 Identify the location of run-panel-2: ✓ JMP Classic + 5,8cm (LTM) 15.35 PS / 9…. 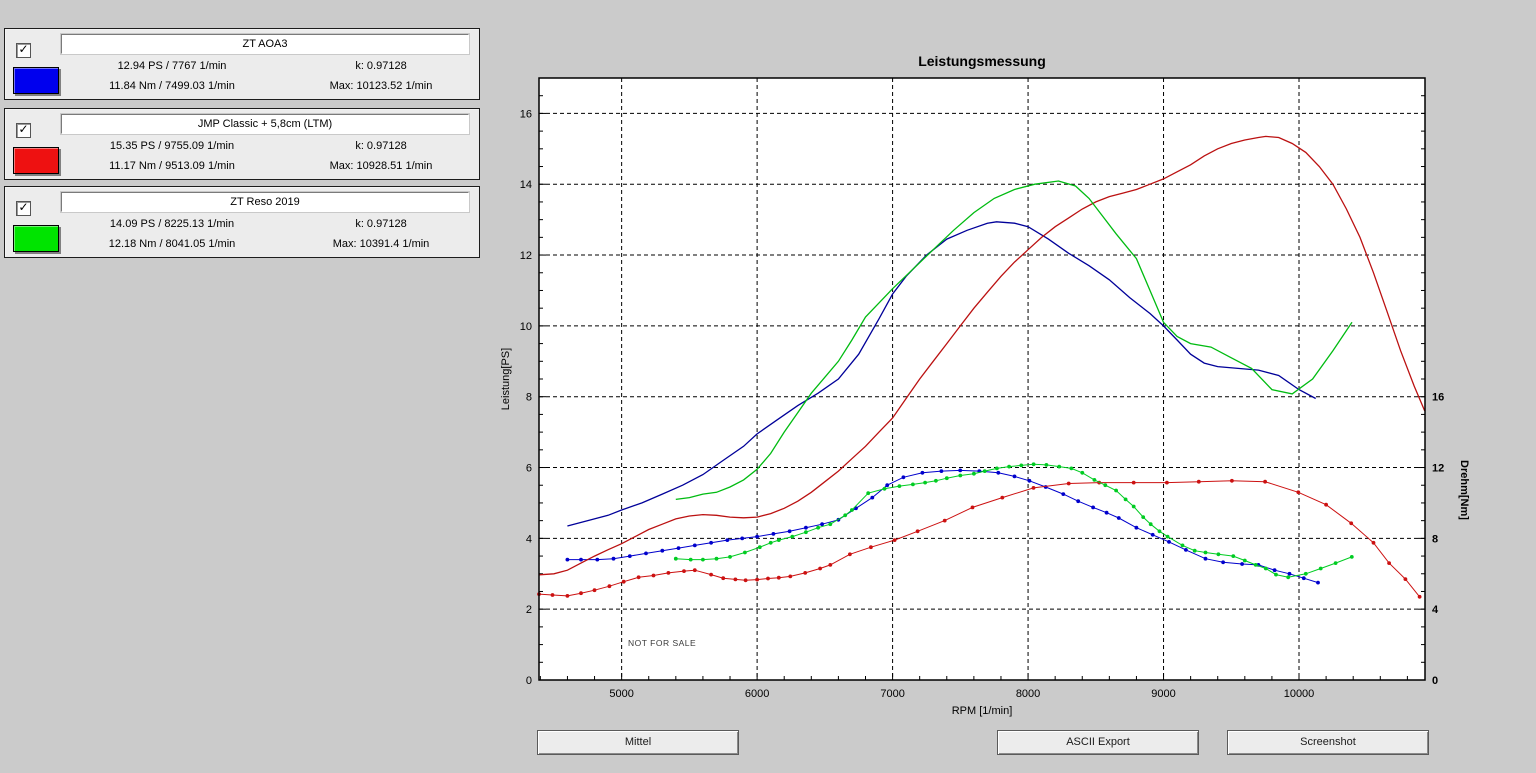
(242, 144).